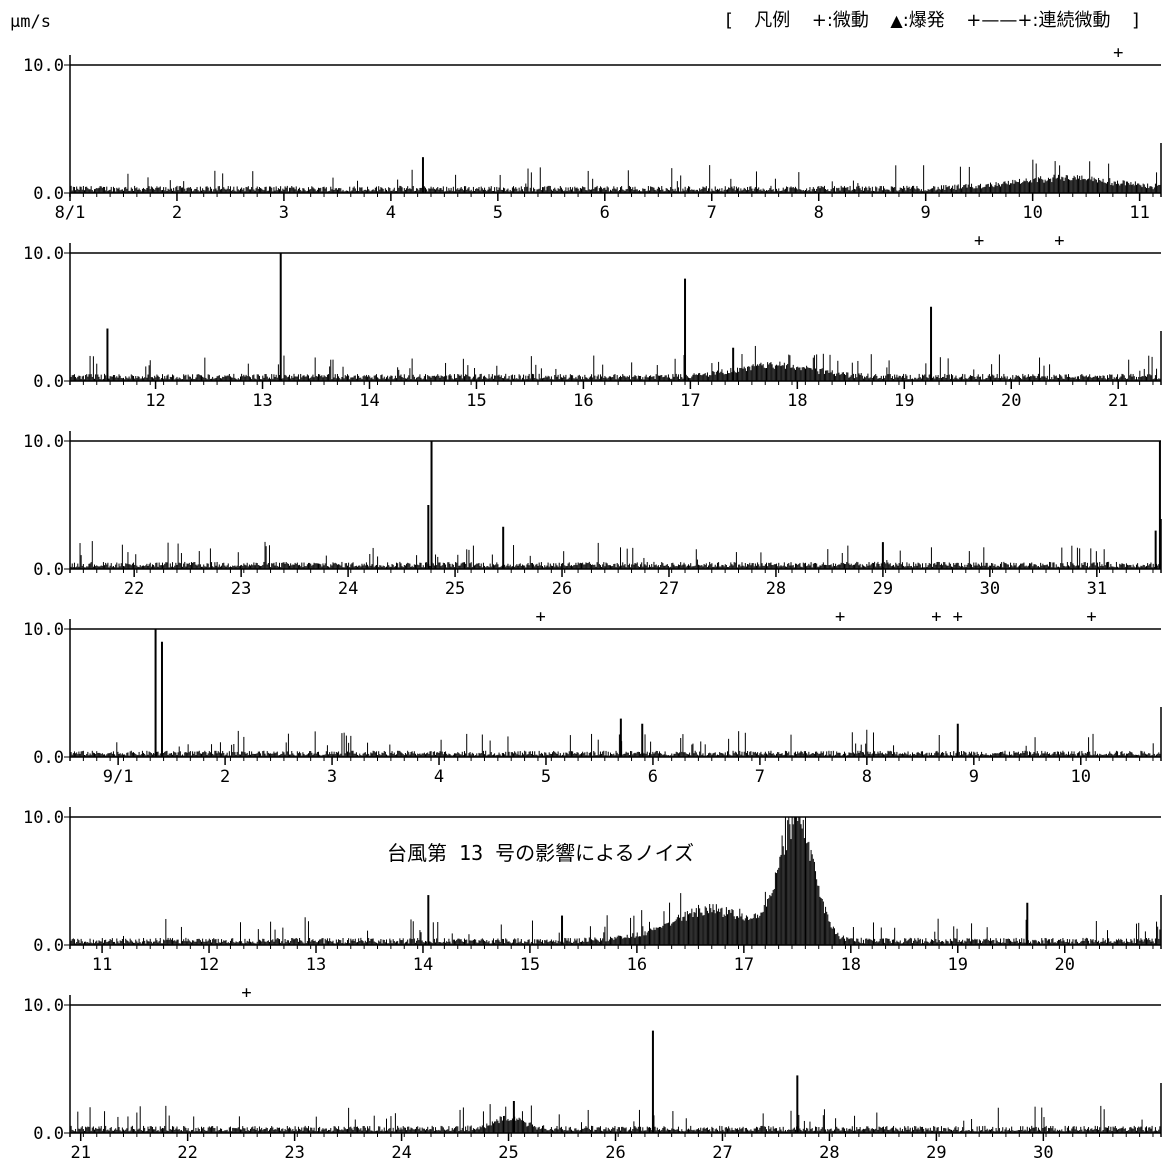 This screenshot has height=1169, width=1163. I want to click on x-tick-label: 8/1, so click(70, 213).